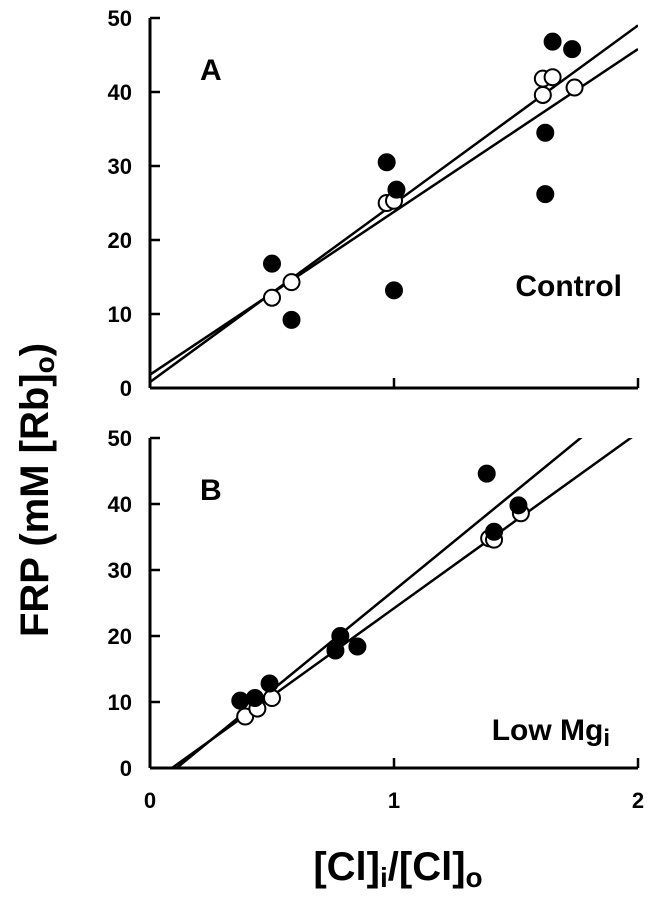 This screenshot has width=662, height=898. Describe the element at coordinates (384, 877) in the screenshot. I see `xlabel-sub1: i` at that location.